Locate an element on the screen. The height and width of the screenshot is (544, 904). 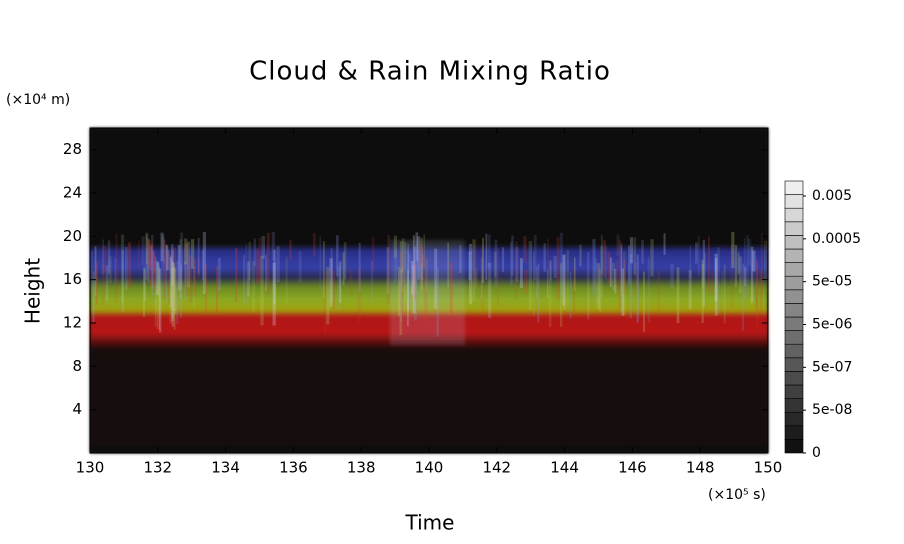
colorbar-tick-label: 5e-08 is located at coordinates (832, 410).